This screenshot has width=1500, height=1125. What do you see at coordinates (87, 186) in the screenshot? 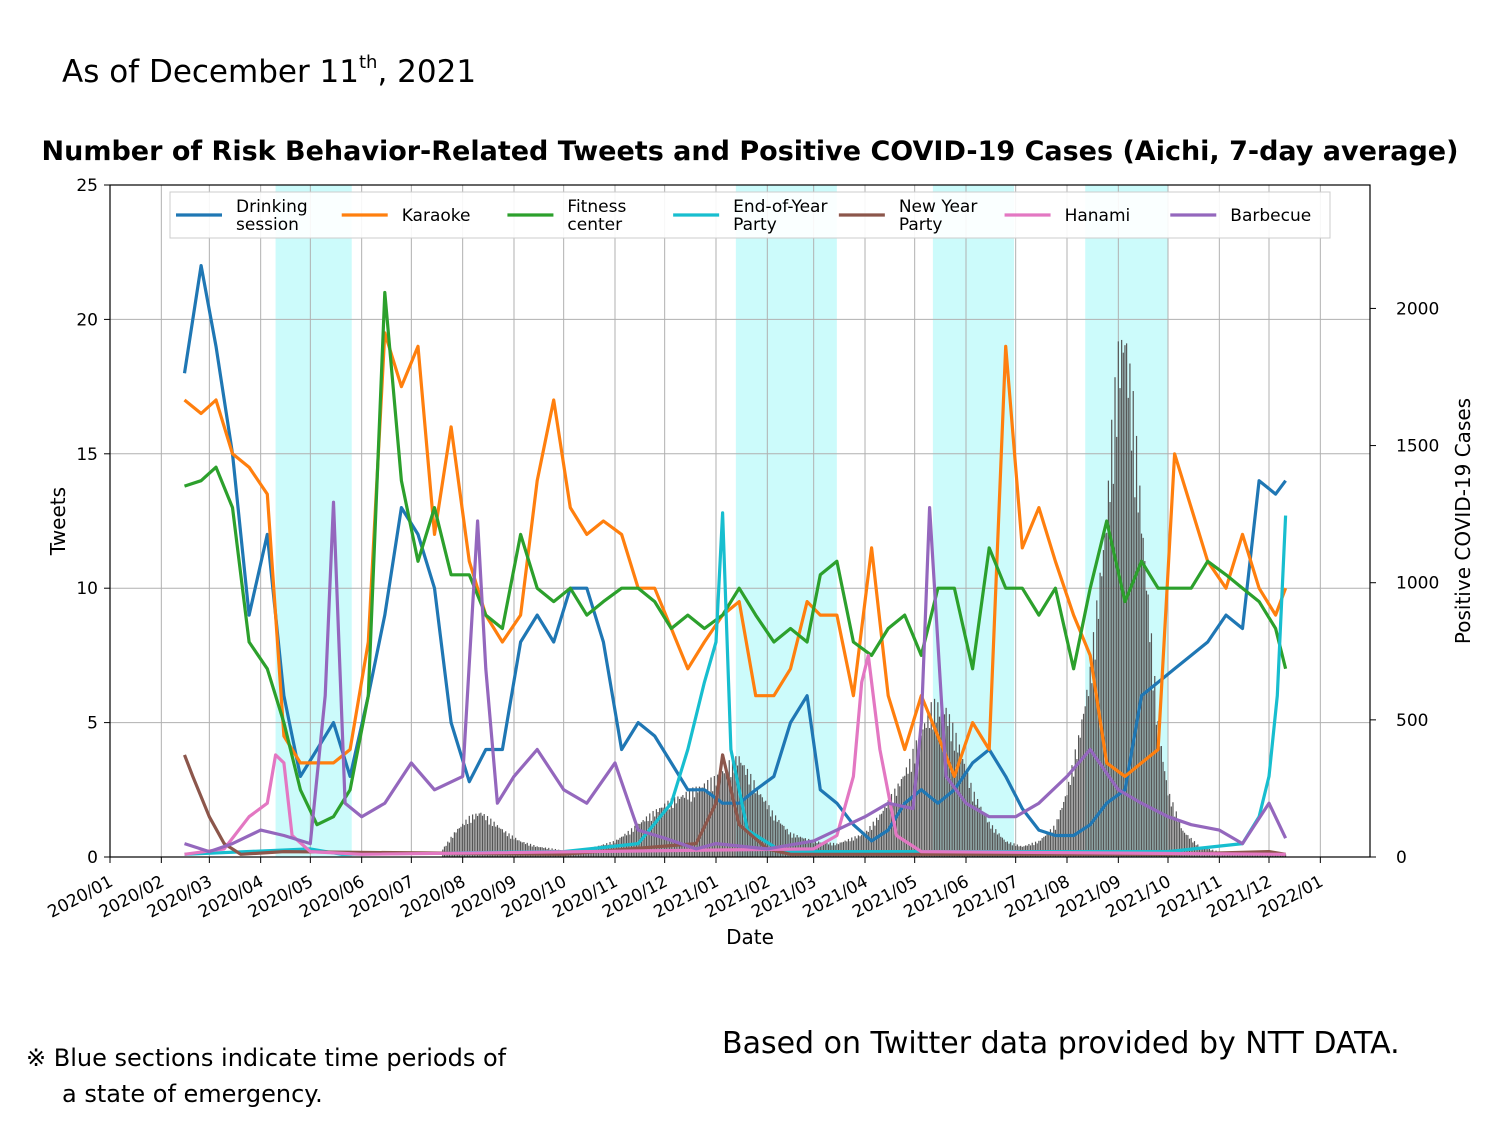
I see `y-tick-label: 25` at bounding box center [87, 186].